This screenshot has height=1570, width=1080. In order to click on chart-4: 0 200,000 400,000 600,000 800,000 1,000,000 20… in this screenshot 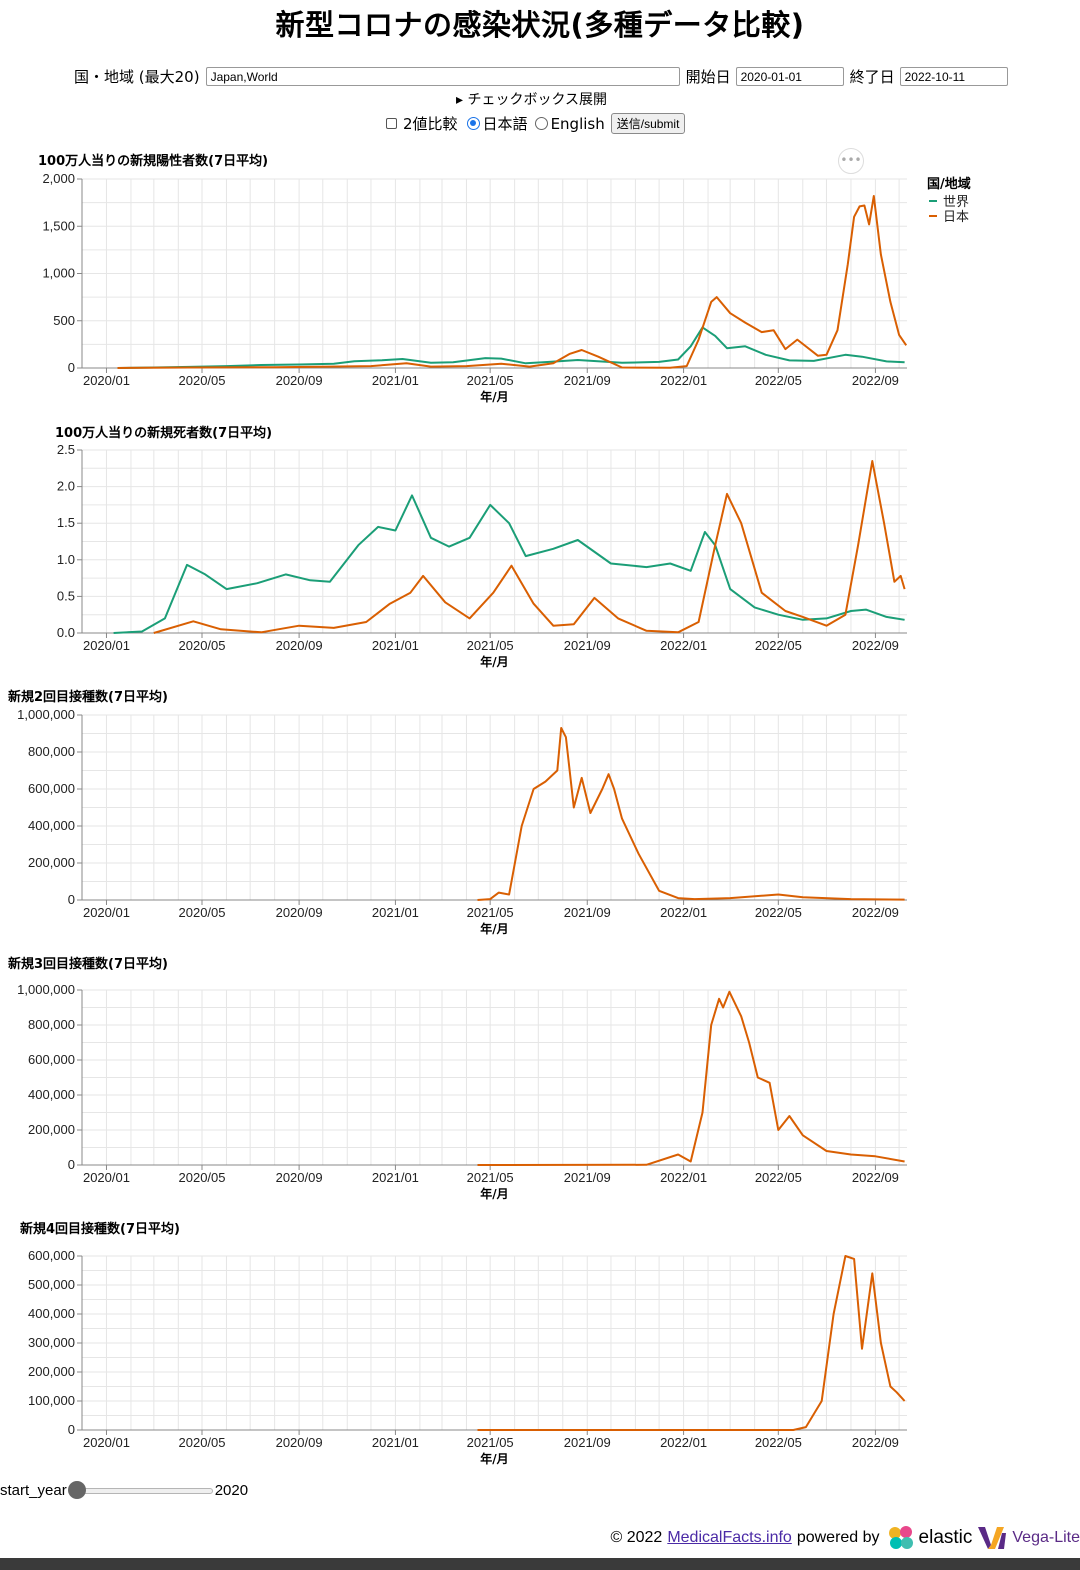, I will do `click(457, 1078)`.